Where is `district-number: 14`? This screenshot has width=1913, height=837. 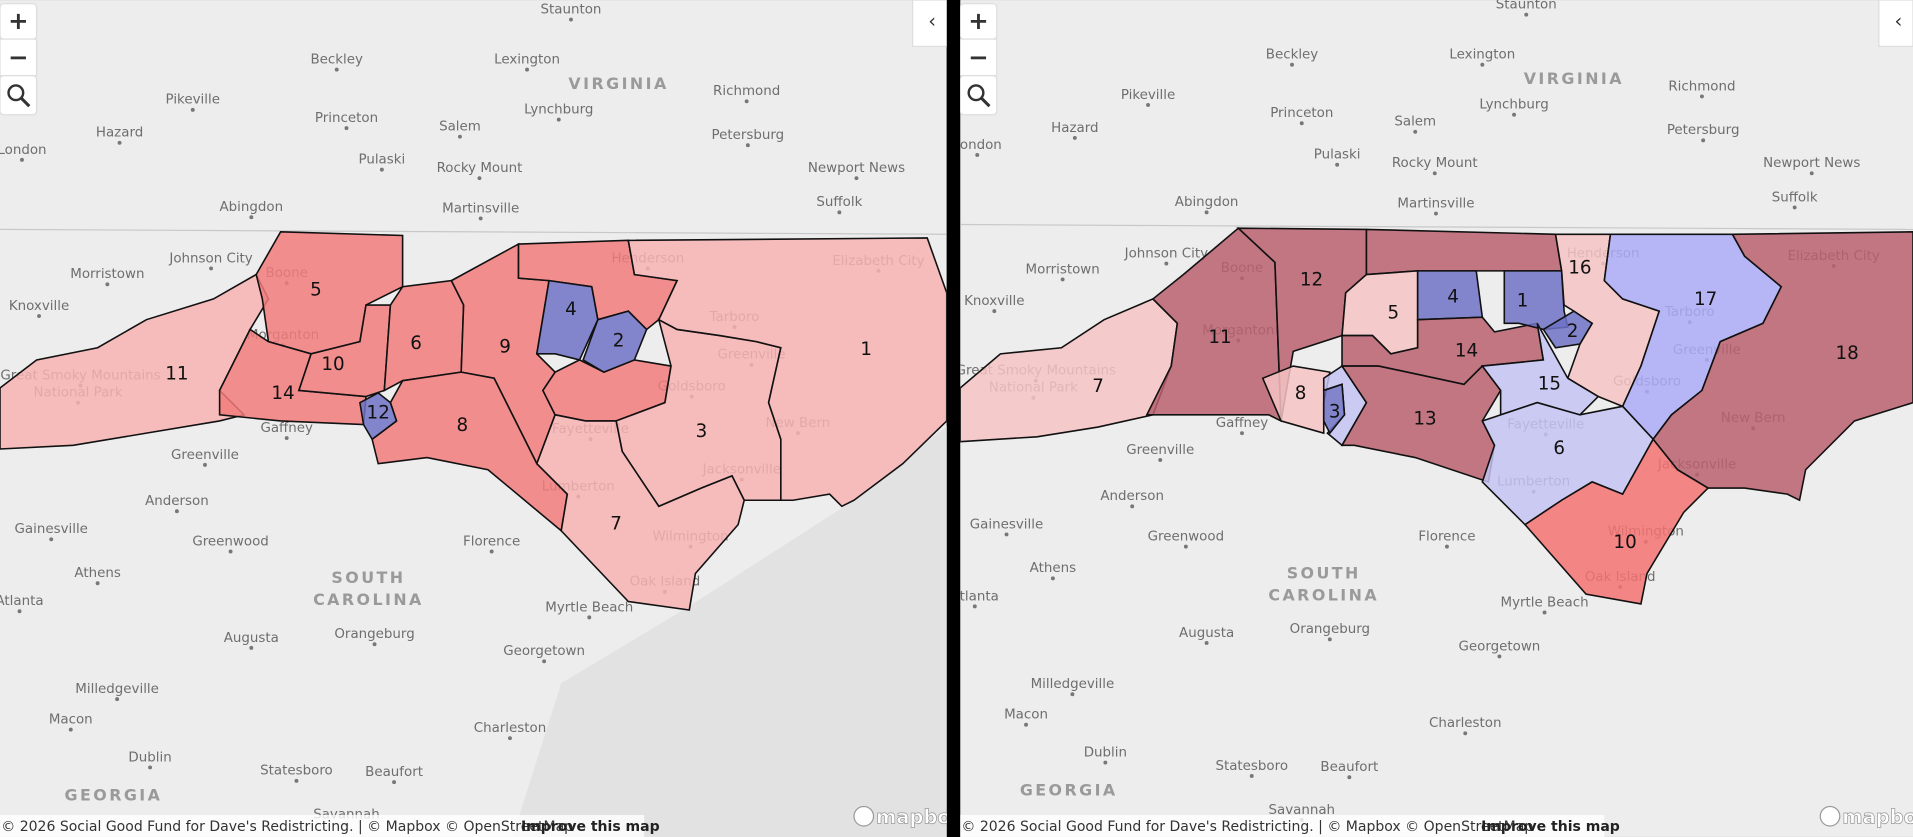 district-number: 14 is located at coordinates (1466, 350).